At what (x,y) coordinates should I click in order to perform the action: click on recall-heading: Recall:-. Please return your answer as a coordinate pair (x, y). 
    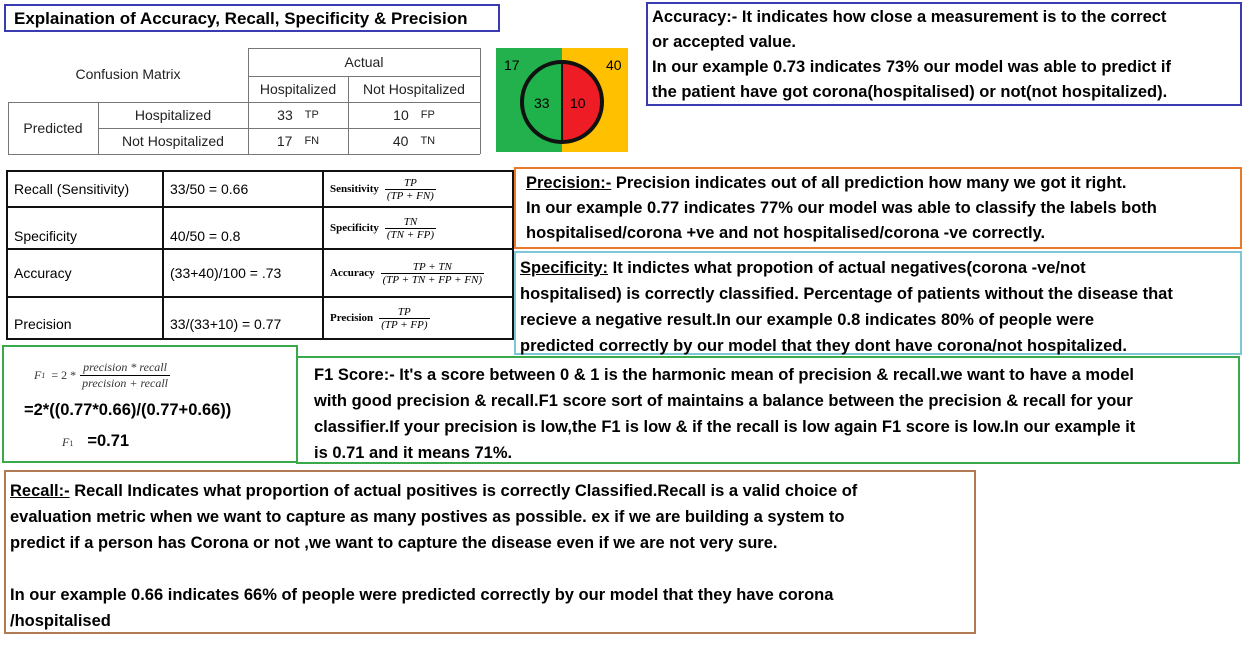
    Looking at the image, I should click on (40, 491).